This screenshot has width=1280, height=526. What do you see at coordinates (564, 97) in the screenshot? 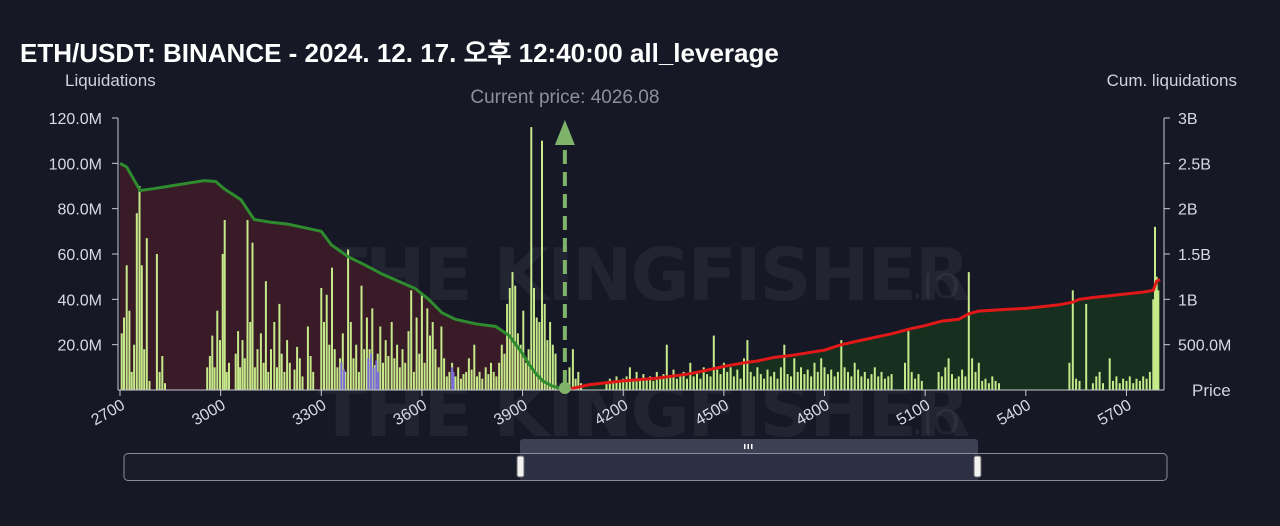
I see `current-price-label: Current price: 4026.08` at bounding box center [564, 97].